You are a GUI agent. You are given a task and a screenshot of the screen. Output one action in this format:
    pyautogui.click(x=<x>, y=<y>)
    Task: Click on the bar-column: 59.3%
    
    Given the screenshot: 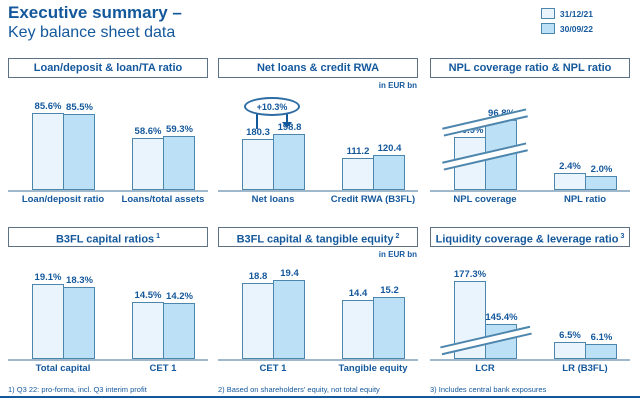 What is the action you would take?
    pyautogui.click(x=179, y=157)
    